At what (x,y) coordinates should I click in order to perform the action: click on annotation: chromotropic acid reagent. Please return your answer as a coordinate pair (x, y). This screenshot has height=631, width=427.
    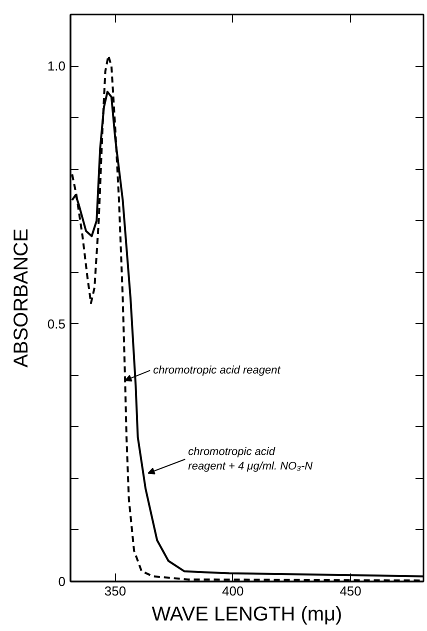
    Looking at the image, I should click on (217, 370).